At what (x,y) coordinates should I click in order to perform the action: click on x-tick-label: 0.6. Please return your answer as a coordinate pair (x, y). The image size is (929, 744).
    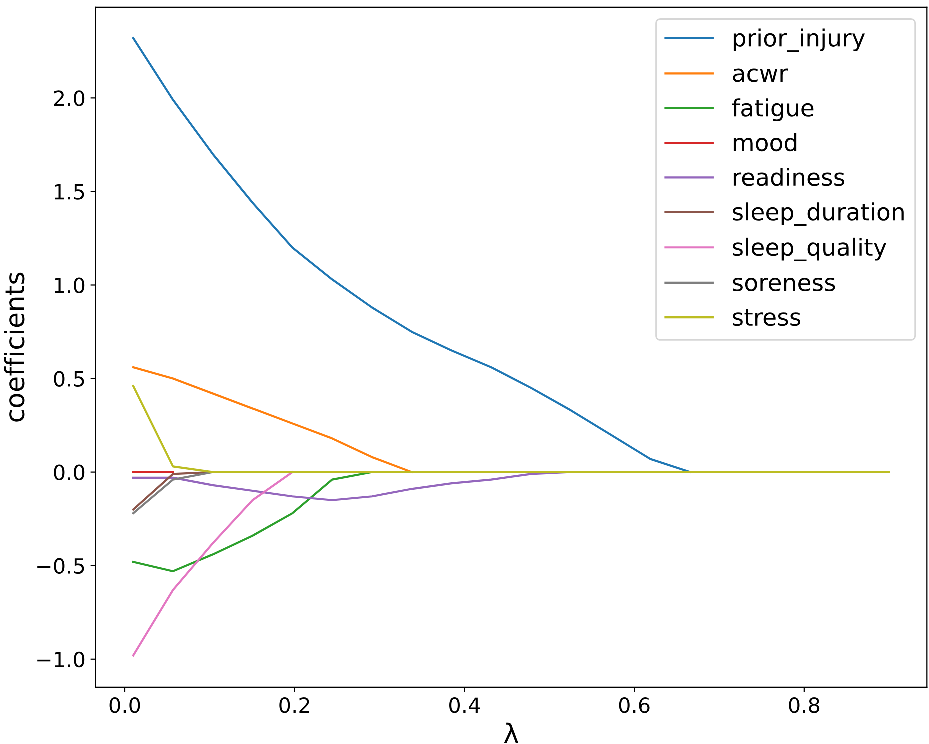
    Looking at the image, I should click on (634, 706).